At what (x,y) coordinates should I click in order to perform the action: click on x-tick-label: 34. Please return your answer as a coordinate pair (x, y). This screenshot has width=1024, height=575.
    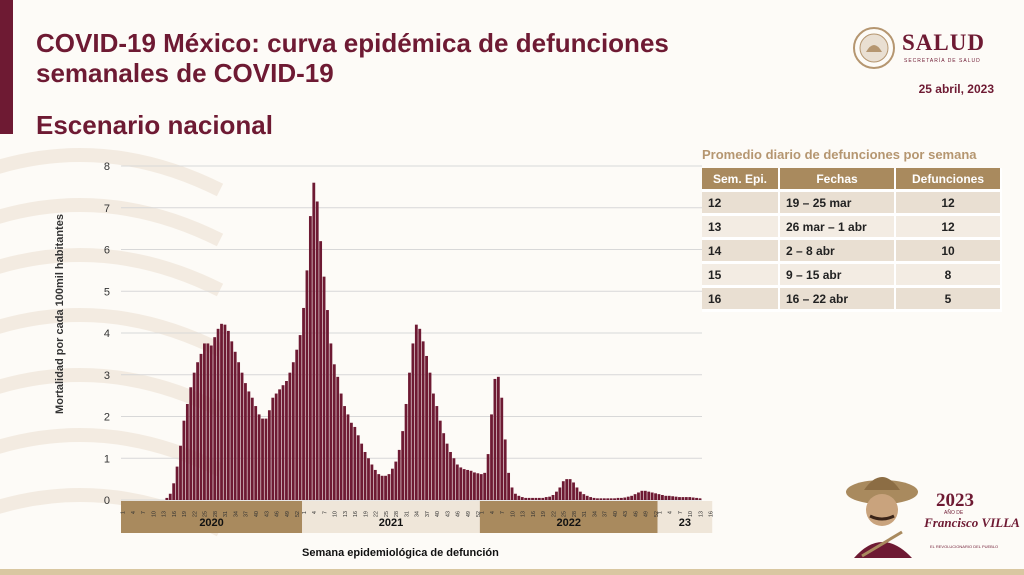
    Looking at the image, I should click on (595, 514).